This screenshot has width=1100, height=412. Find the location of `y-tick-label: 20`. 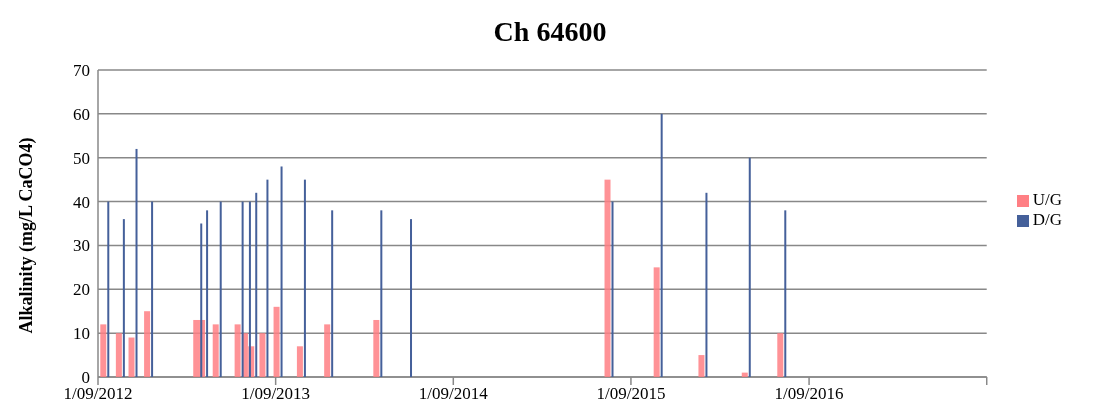

y-tick-label: 20 is located at coordinates (81, 290).